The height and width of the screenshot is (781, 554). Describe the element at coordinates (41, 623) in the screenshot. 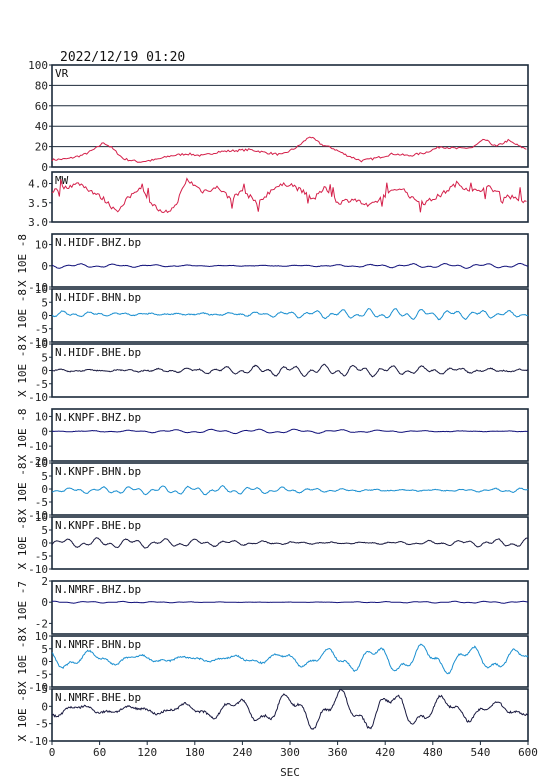

I see `y-tick-label: -2` at that location.